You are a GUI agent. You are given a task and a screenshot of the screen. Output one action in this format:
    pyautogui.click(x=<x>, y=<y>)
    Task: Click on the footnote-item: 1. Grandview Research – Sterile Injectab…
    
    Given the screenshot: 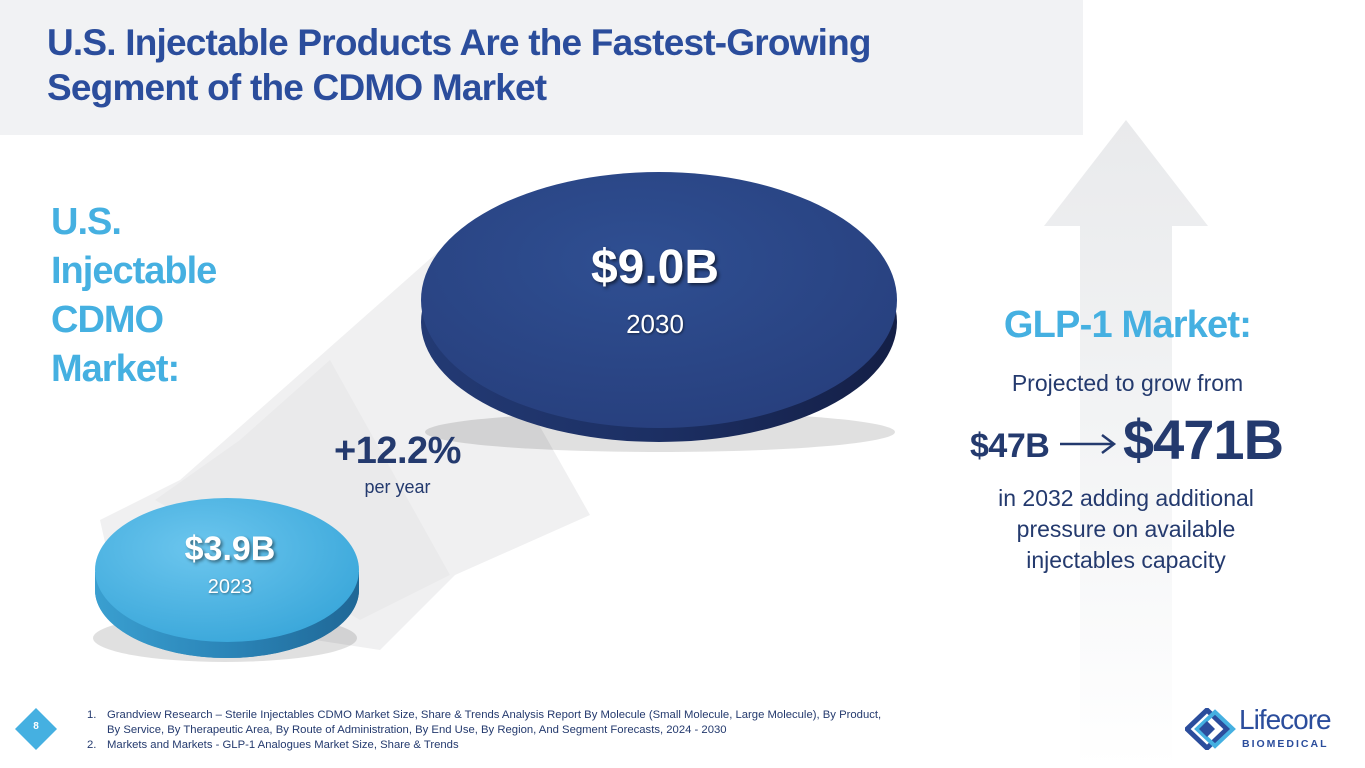 What is the action you would take?
    pyautogui.click(x=502, y=723)
    